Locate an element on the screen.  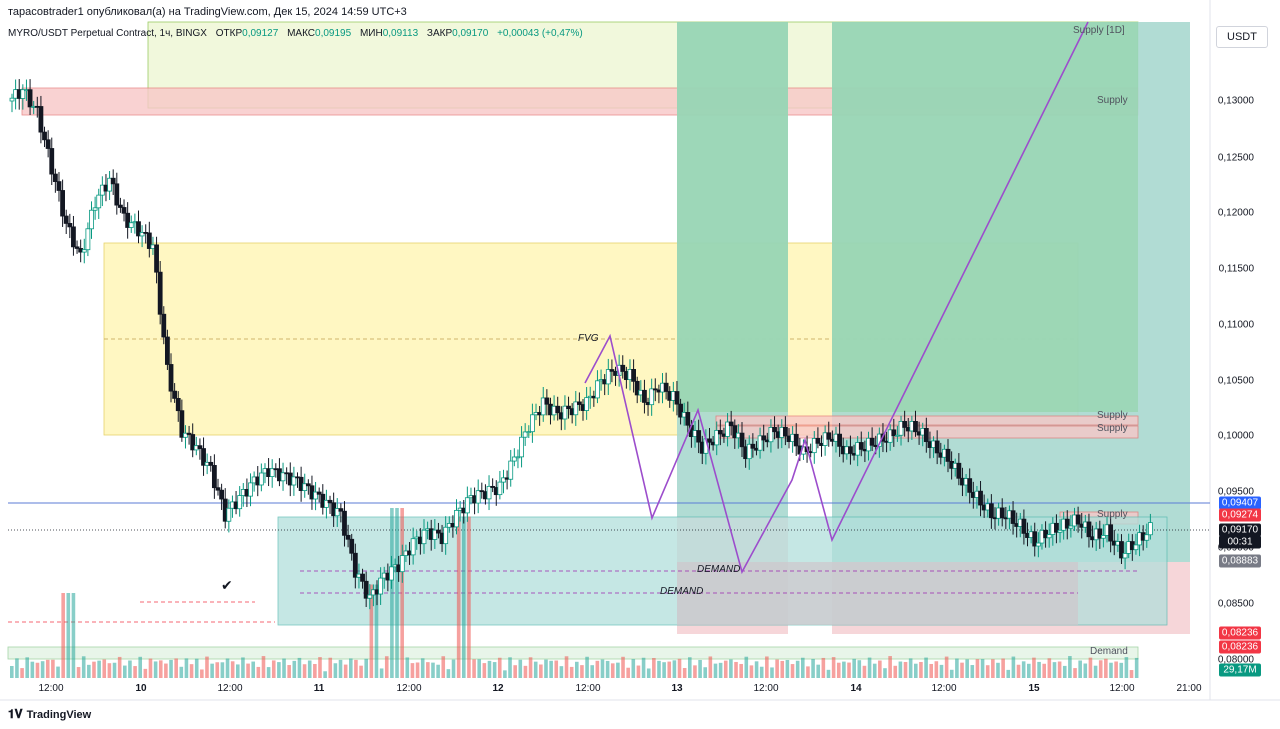
high-value: 0,09195 is located at coordinates (333, 33).